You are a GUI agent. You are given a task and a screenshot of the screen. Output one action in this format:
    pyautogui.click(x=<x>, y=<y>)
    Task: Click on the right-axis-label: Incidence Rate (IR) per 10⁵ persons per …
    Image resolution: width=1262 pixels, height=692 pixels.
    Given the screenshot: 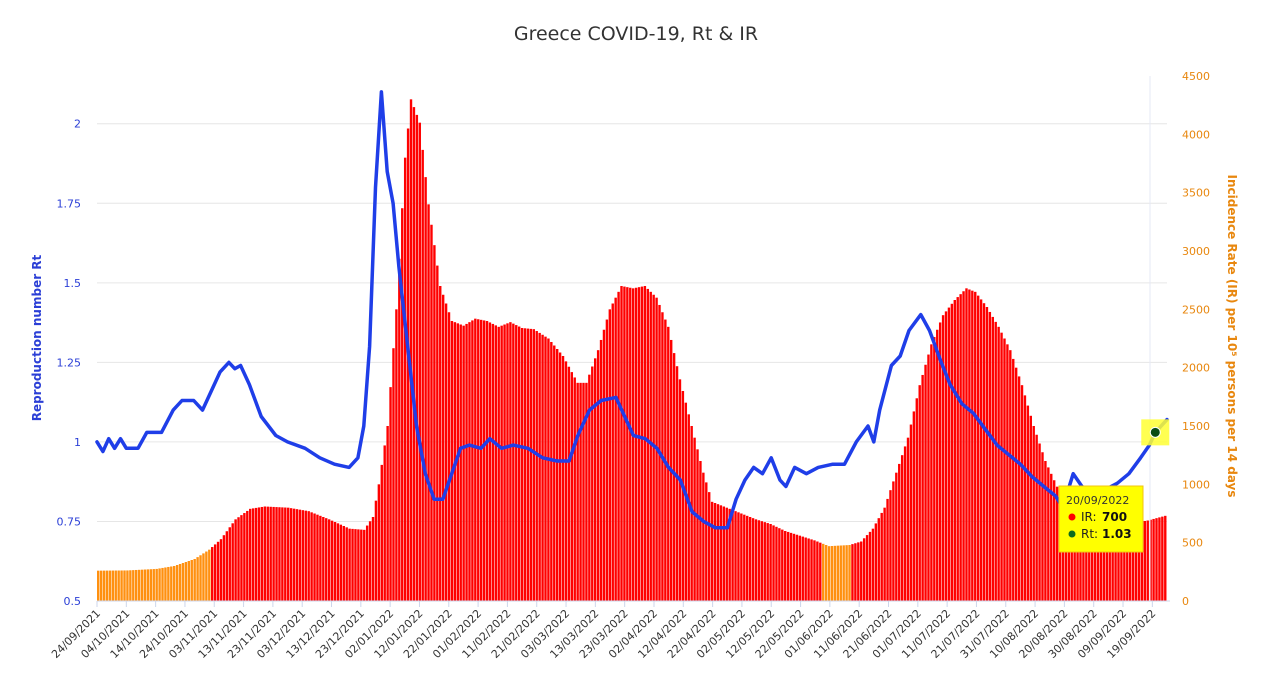 What is the action you would take?
    pyautogui.click(x=1232, y=335)
    